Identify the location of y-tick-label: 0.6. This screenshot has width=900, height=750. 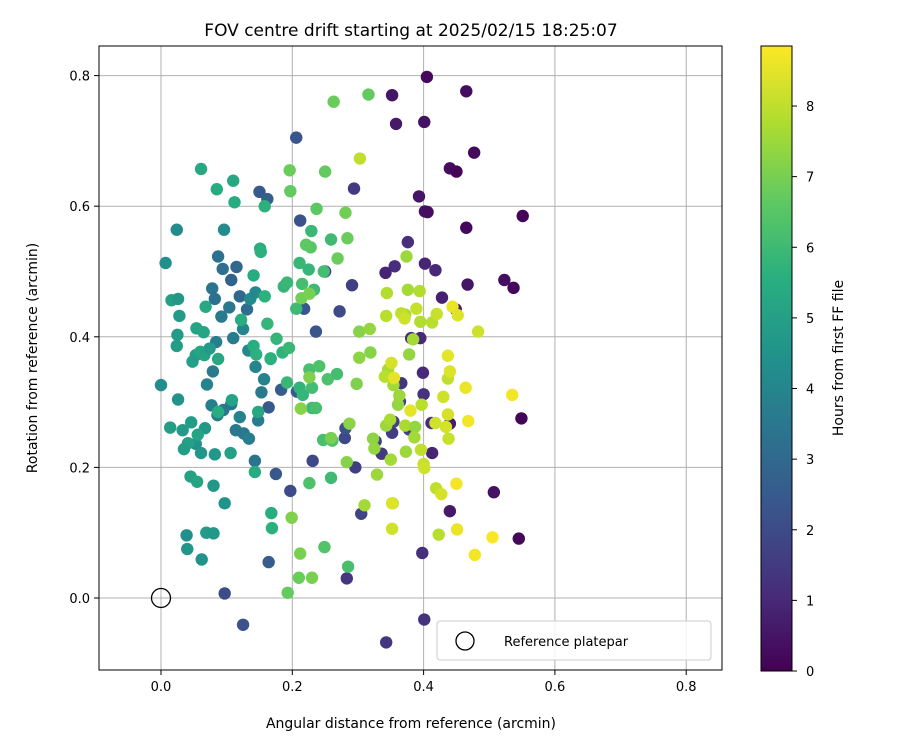
(79, 207).